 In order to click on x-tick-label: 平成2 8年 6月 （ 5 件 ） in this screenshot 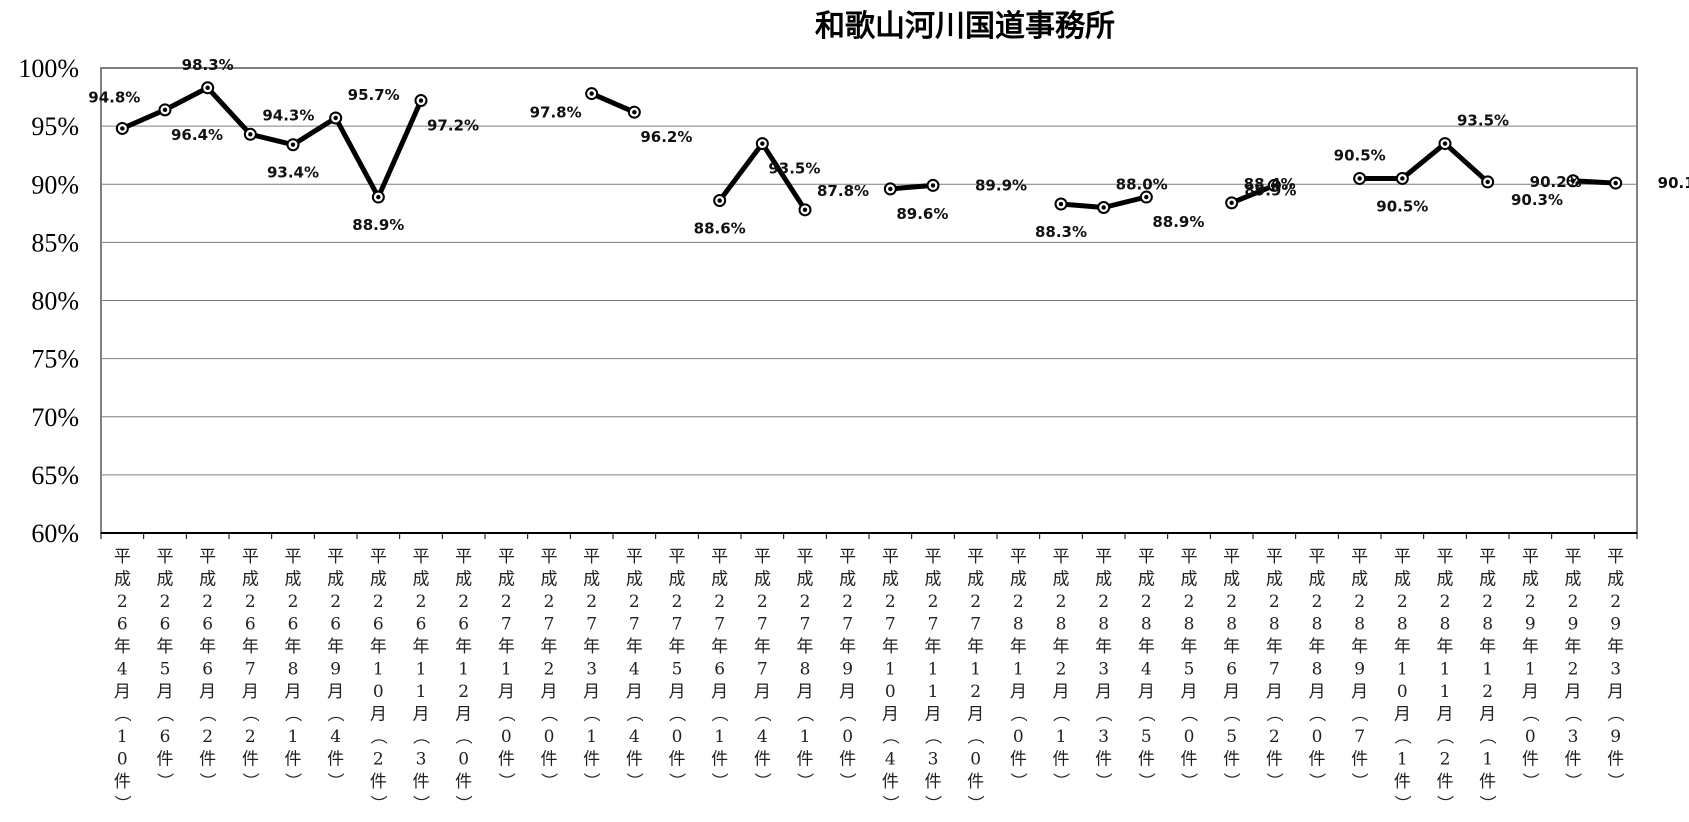, I will do `click(1231, 668)`.